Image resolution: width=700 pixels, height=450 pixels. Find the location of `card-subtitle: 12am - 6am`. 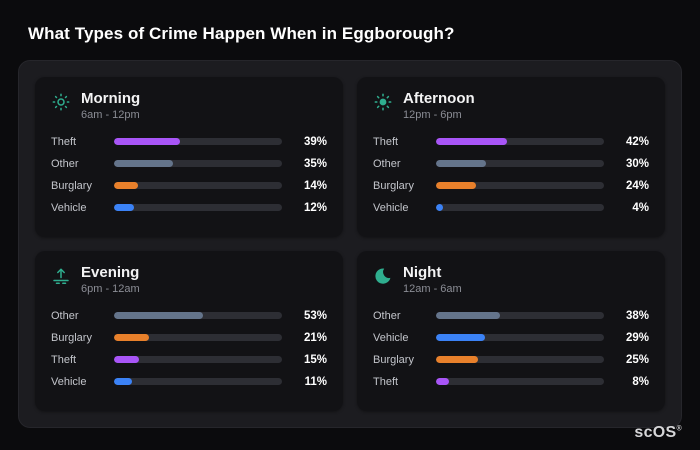

card-subtitle: 12am - 6am is located at coordinates (432, 289).